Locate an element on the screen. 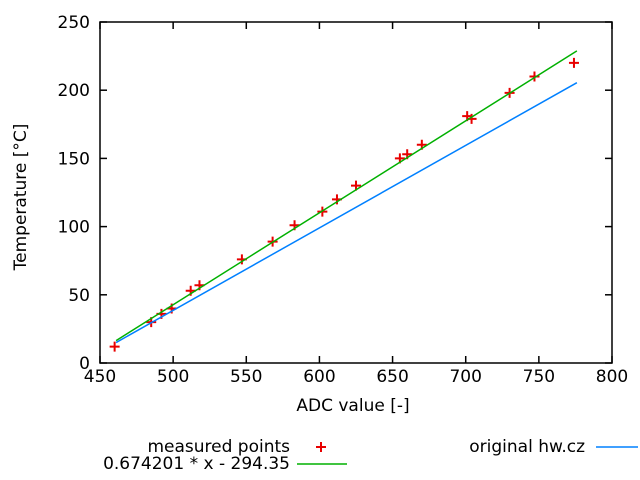 The image size is (640, 480). x-axis-title: ADC value [-] is located at coordinates (353, 406).